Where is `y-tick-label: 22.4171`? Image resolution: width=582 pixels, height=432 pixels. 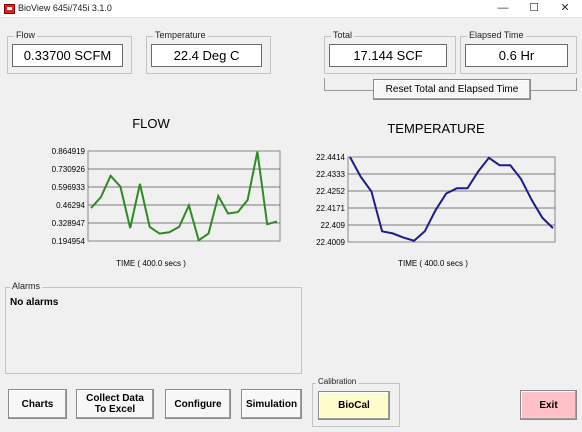
y-tick-label: 22.4171 is located at coordinates (330, 208).